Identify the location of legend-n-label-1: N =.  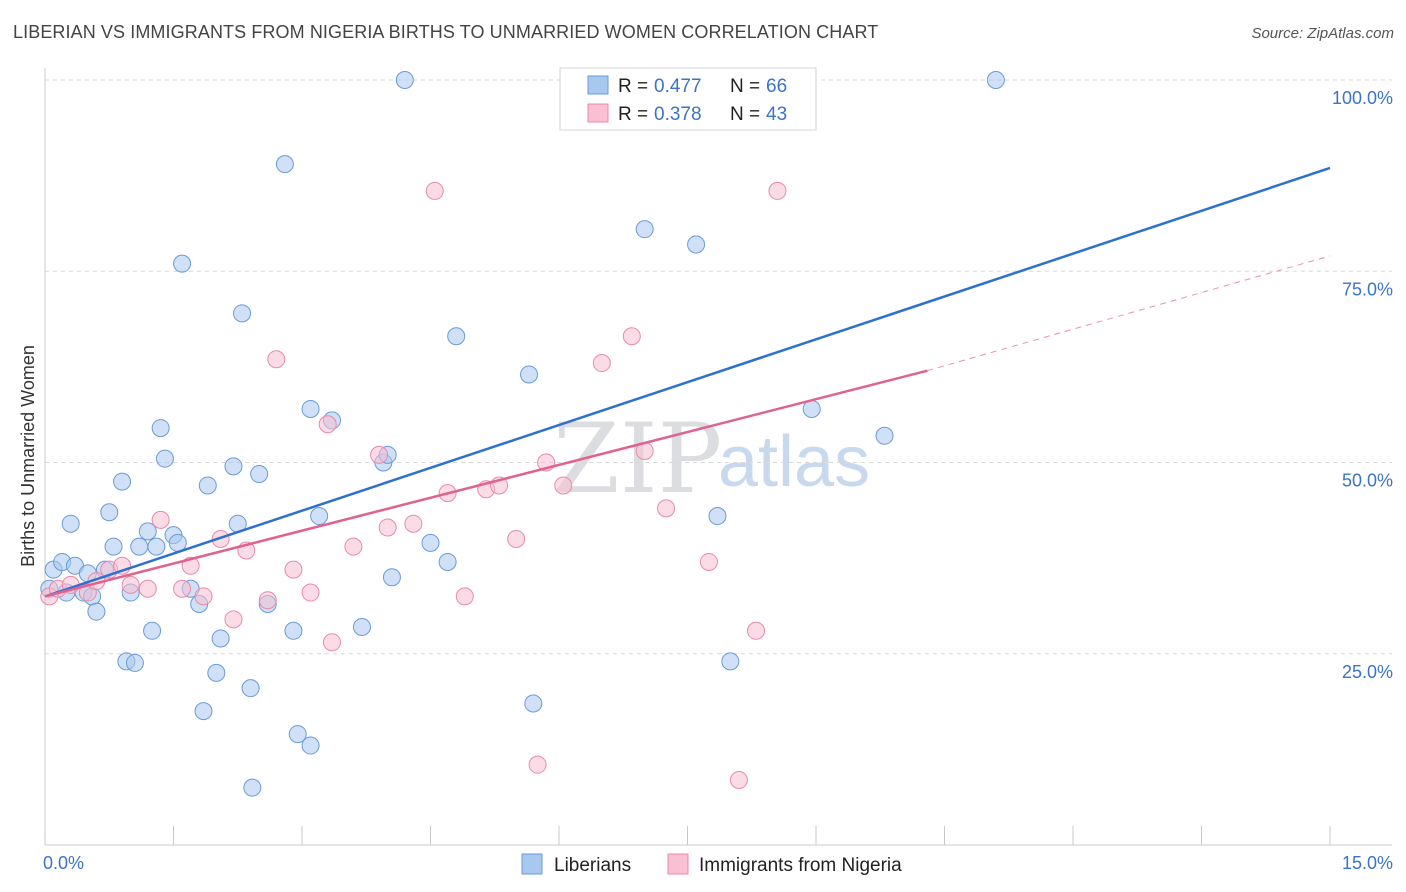
(745, 86).